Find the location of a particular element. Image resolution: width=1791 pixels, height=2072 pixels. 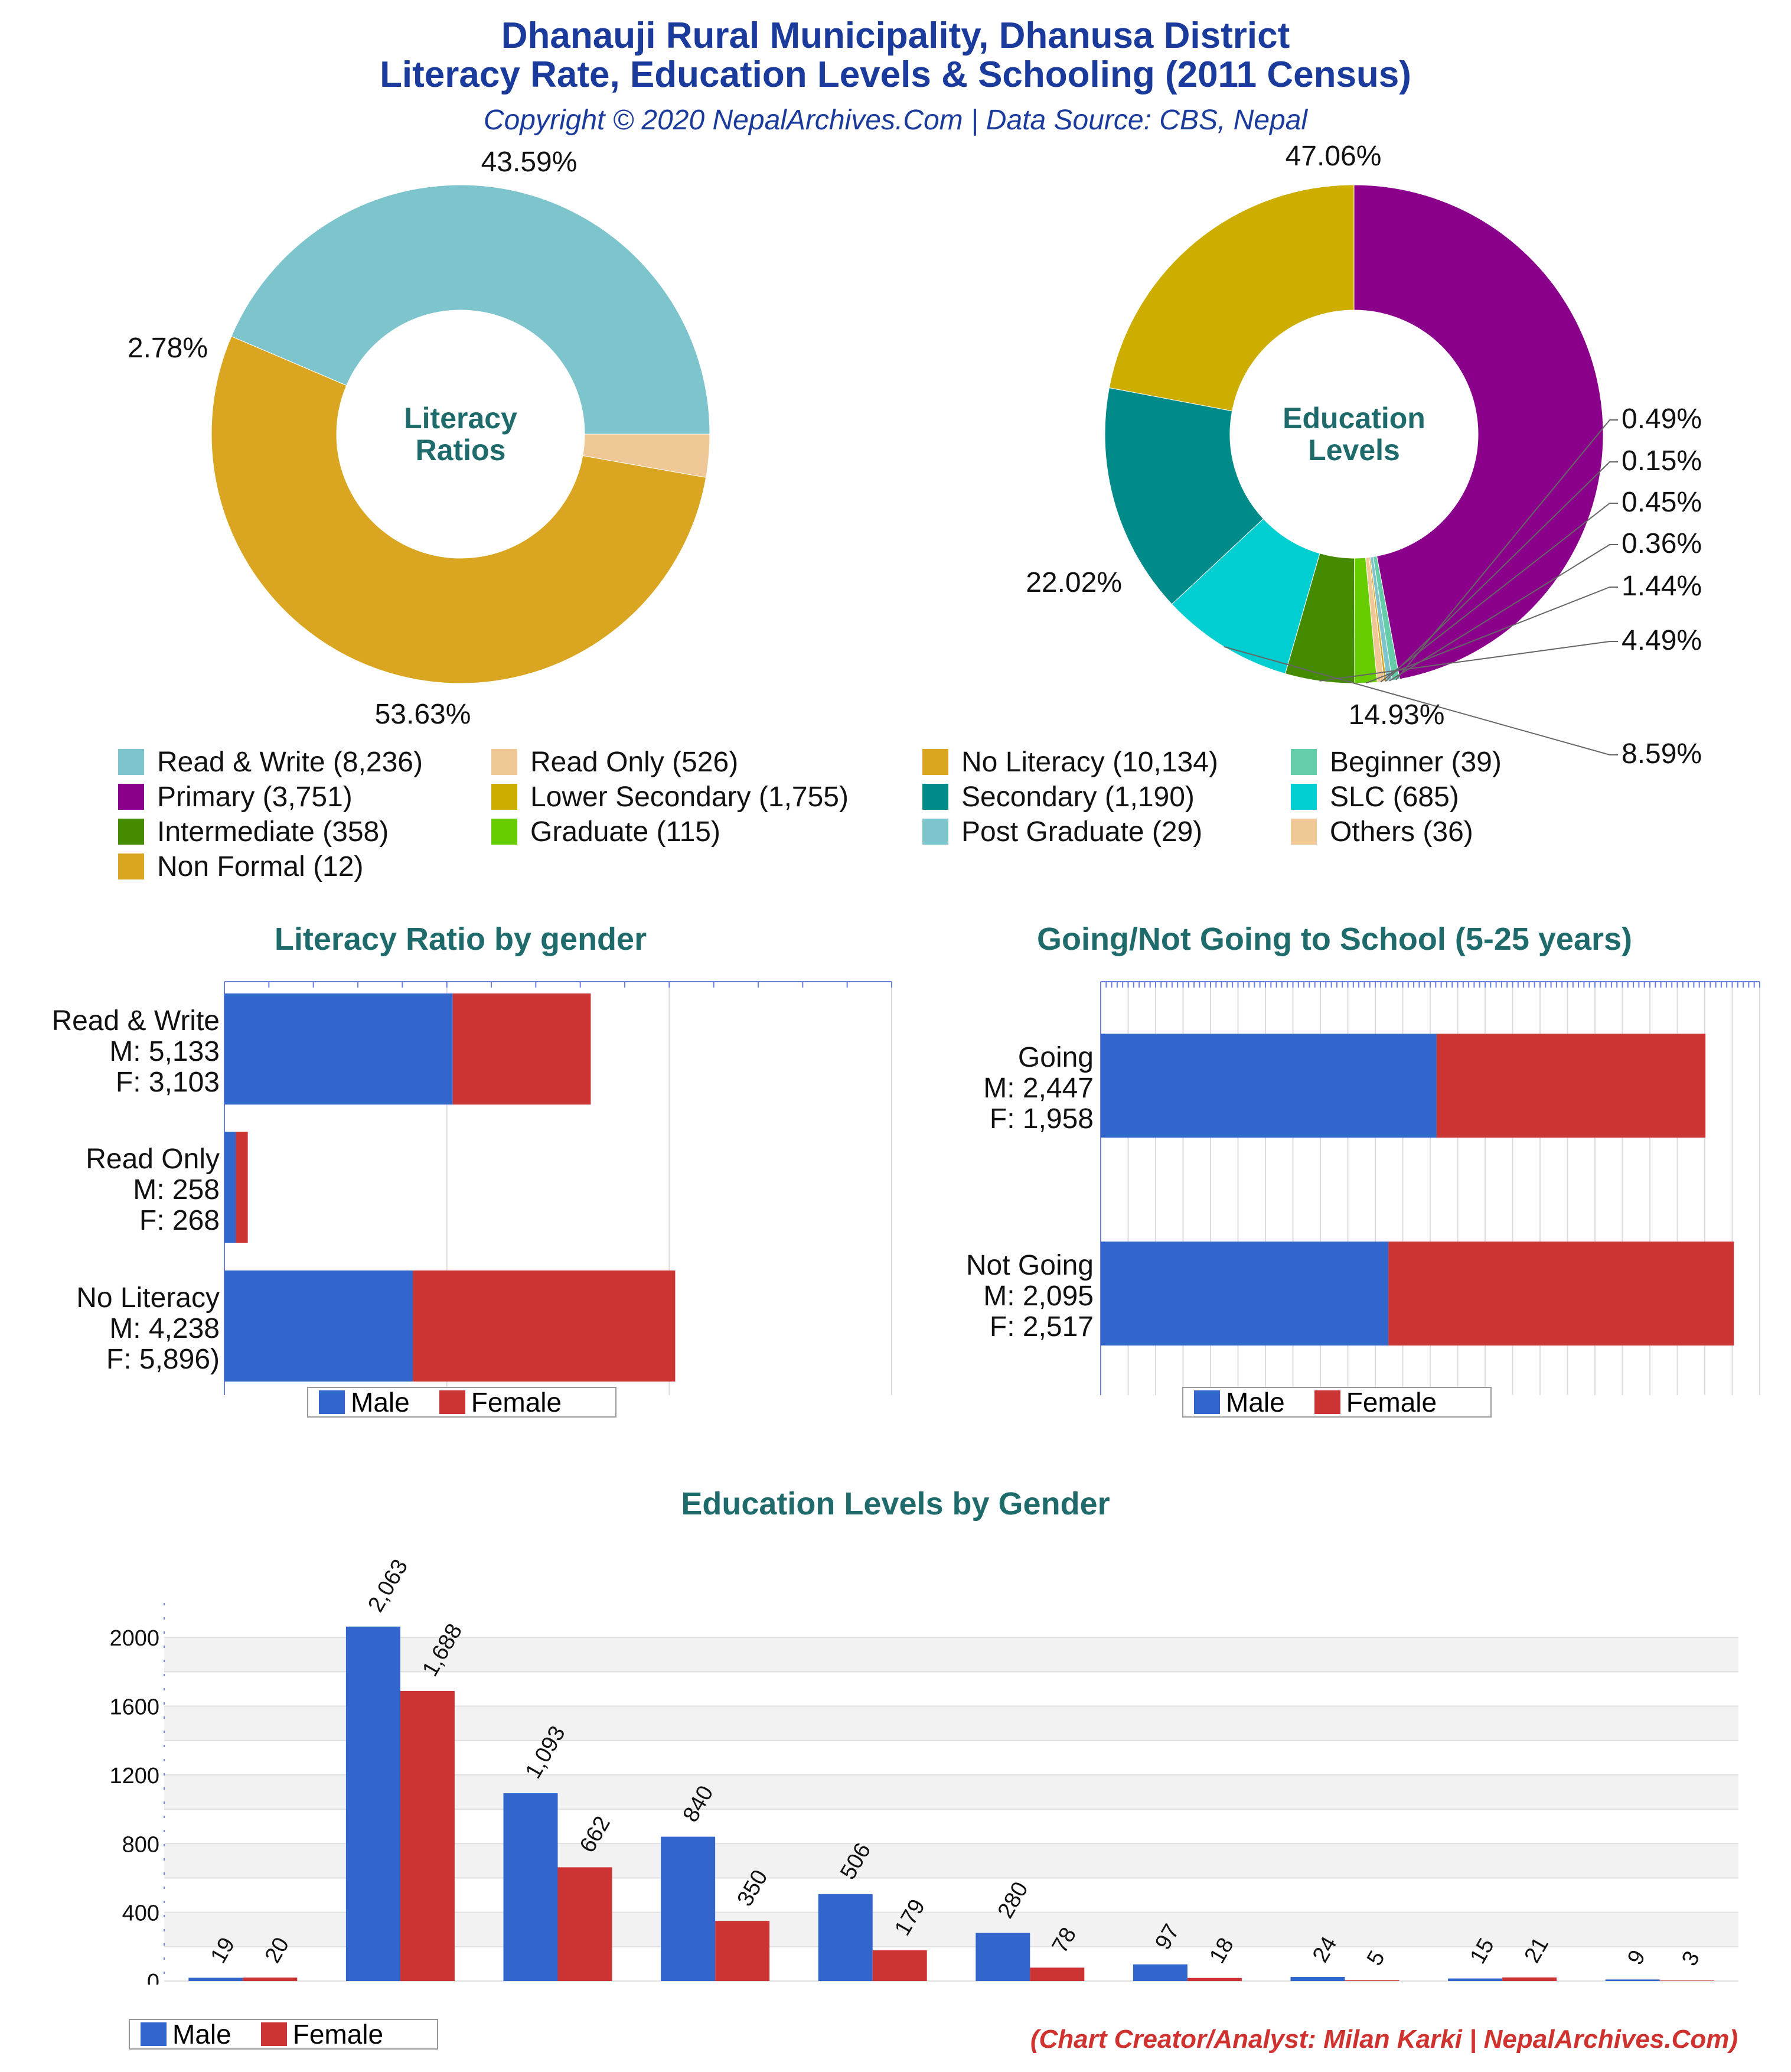

legend-item: Secondary (1,190) is located at coordinates (1058, 797).